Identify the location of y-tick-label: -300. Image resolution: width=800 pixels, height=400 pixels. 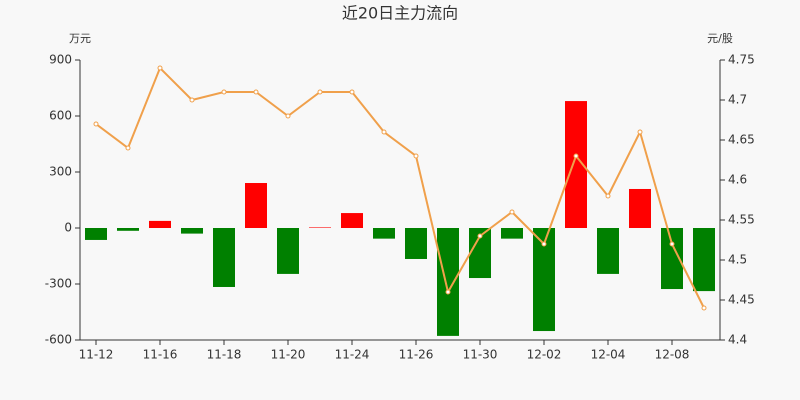
(58, 284).